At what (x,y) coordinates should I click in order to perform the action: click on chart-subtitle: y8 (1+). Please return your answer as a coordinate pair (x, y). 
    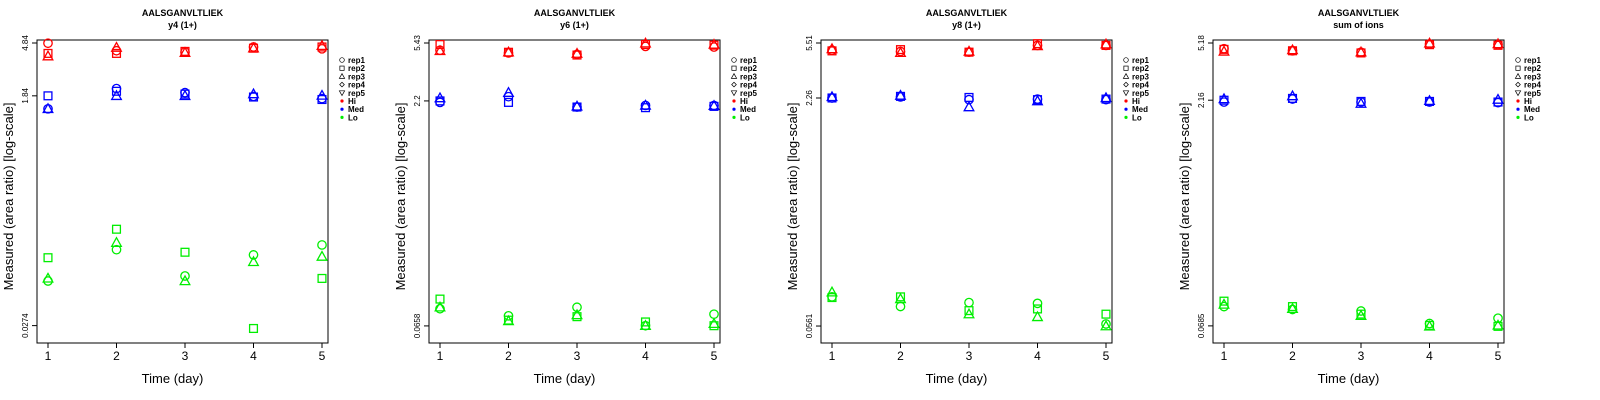
    Looking at the image, I should click on (966, 25).